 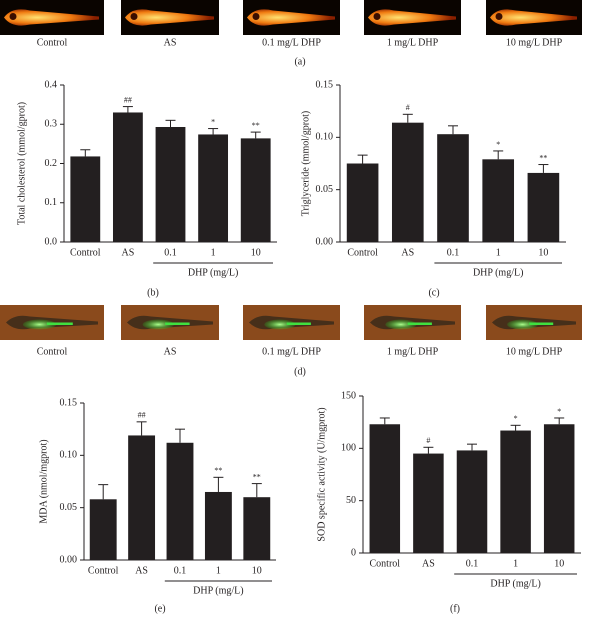 What do you see at coordinates (69, 559) in the screenshot?
I see `y-tick-label: 0.00` at bounding box center [69, 559].